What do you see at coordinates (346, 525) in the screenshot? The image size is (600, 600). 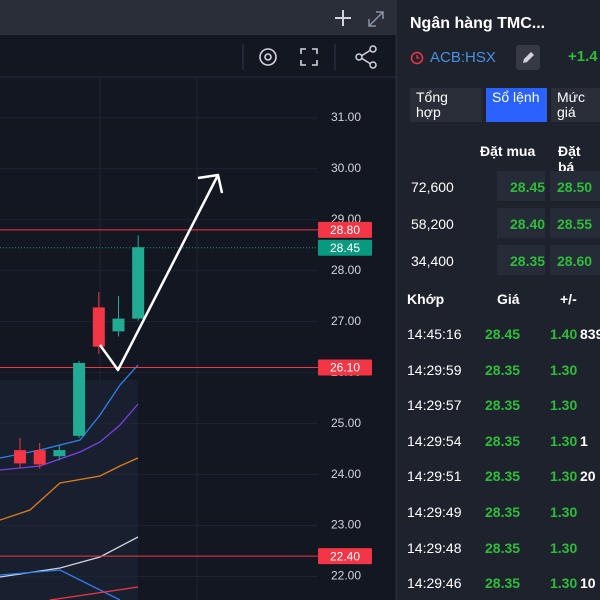 I see `price-tick-label: 23.00` at bounding box center [346, 525].